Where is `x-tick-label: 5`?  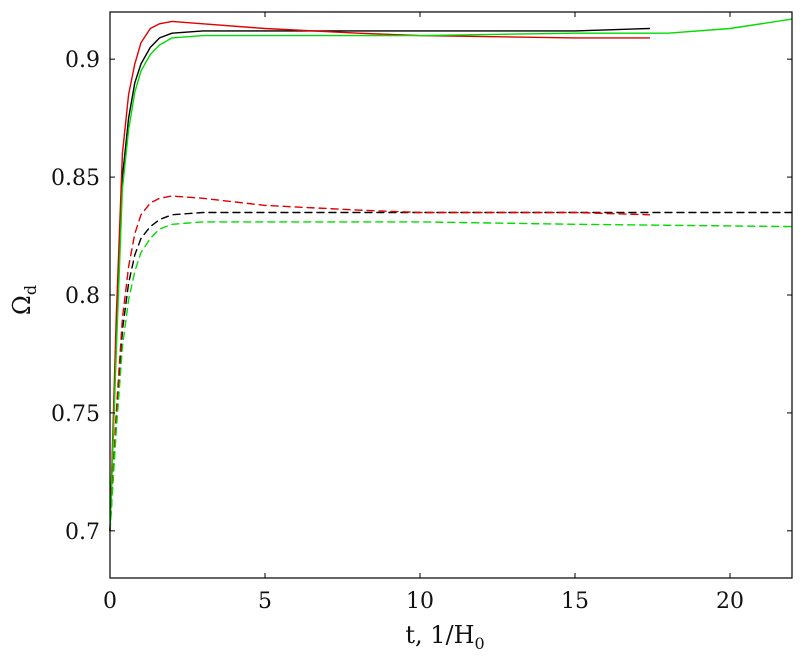
x-tick-label: 5 is located at coordinates (265, 601).